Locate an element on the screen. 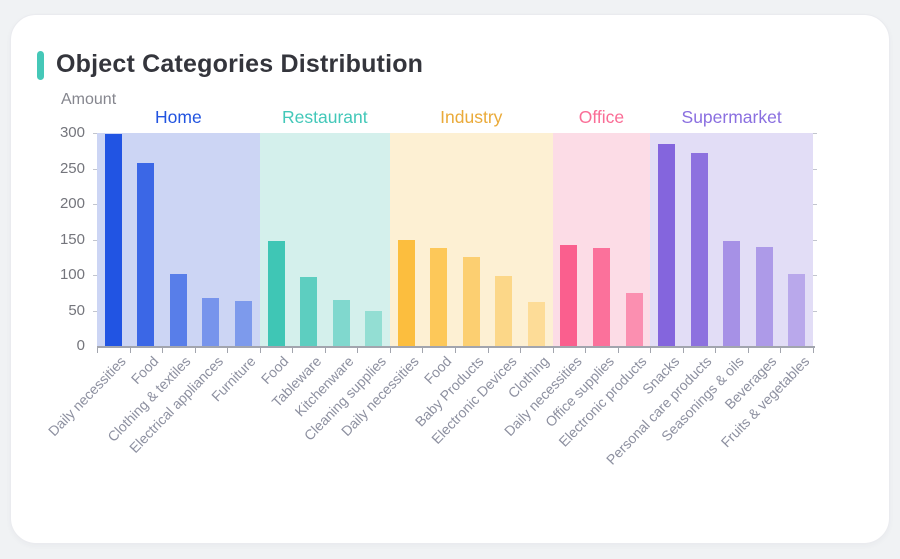  group-label-home: Home is located at coordinates (178, 117).